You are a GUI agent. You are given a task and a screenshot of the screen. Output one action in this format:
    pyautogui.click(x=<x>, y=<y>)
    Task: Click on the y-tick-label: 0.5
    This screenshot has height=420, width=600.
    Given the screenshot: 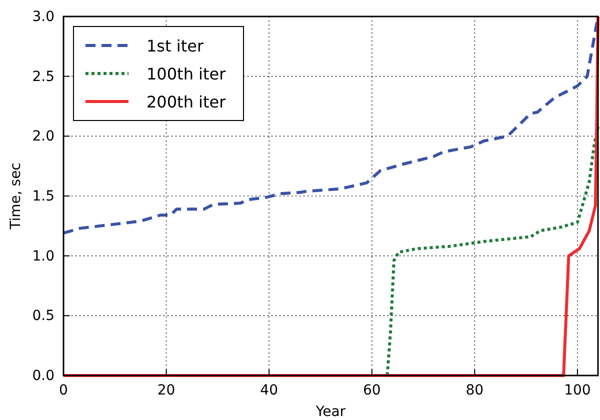 What is the action you would take?
    pyautogui.click(x=43, y=316)
    